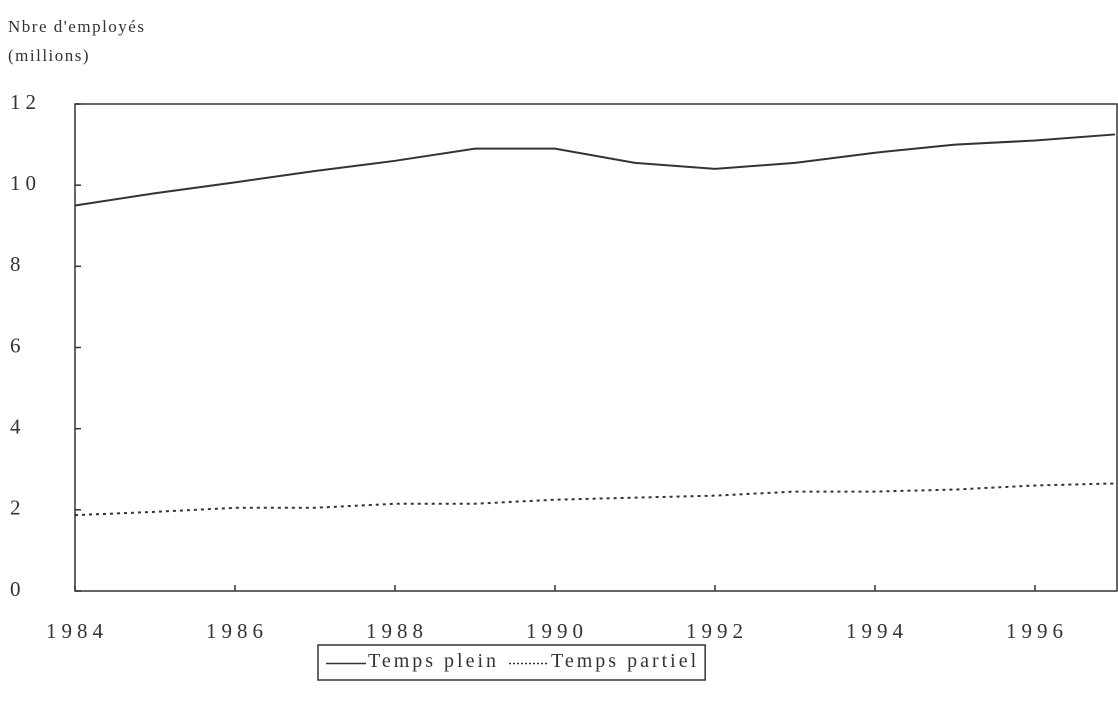 The height and width of the screenshot is (707, 1118). Describe the element at coordinates (18, 589) in the screenshot. I see `y-tick-label: 0` at that location.